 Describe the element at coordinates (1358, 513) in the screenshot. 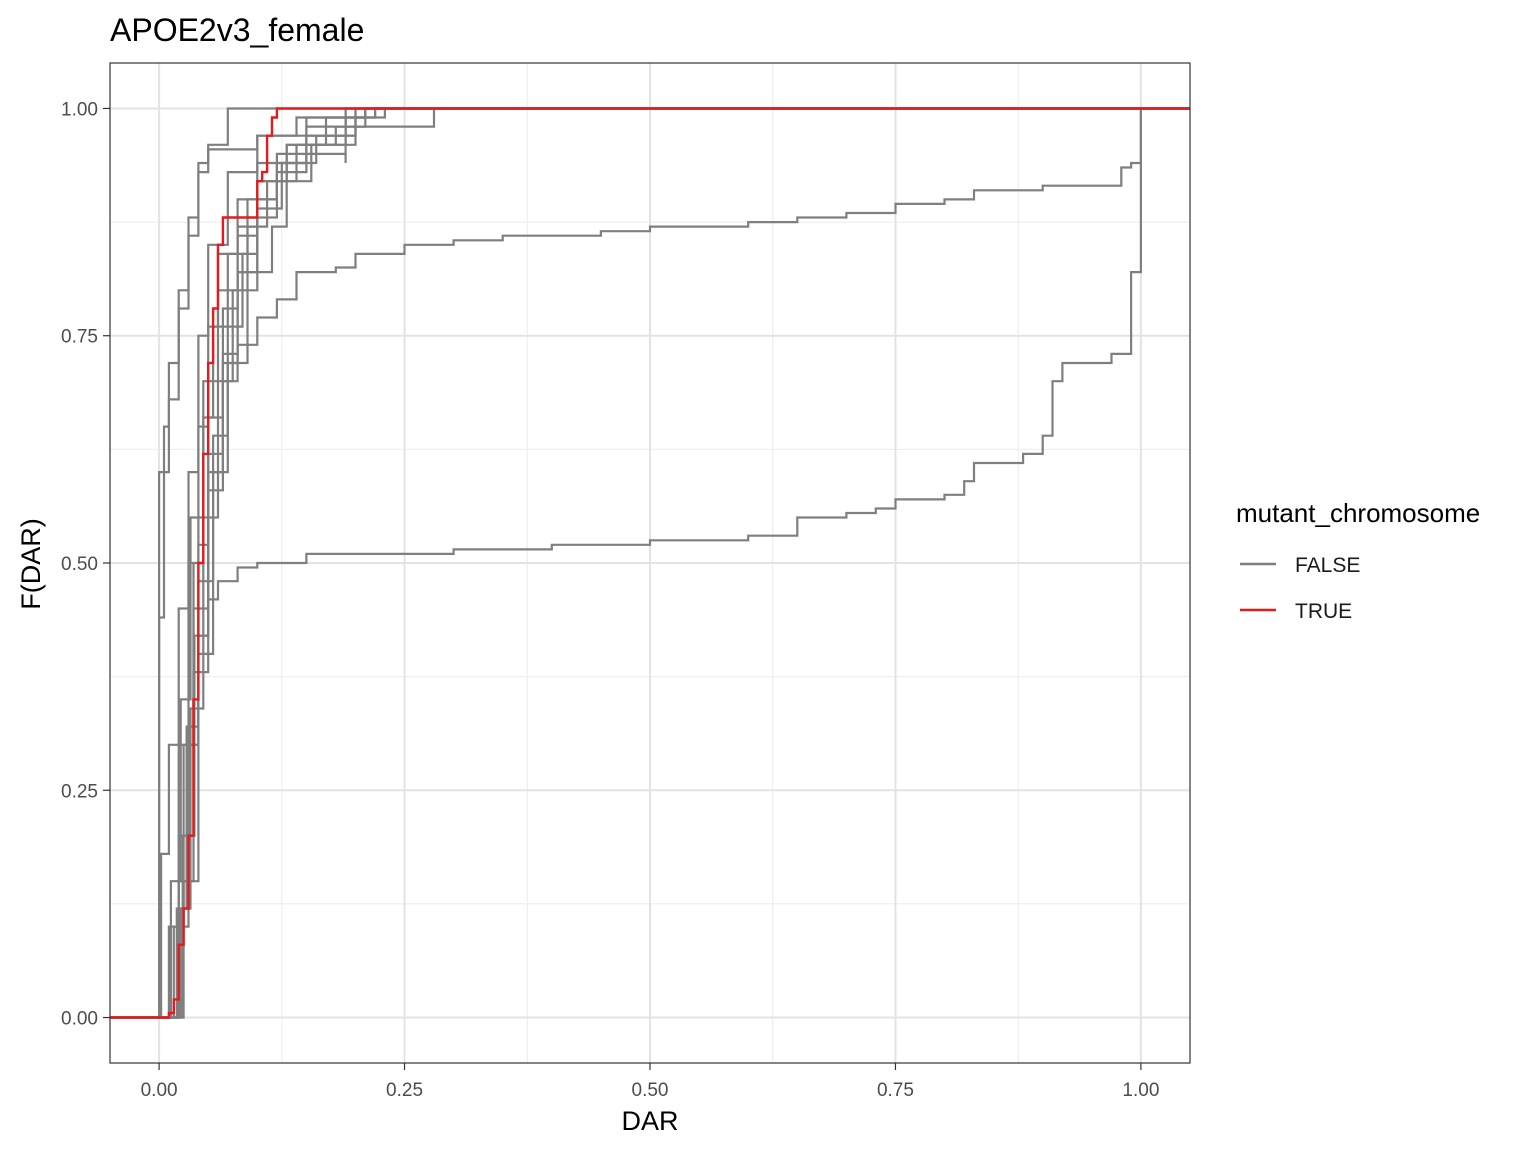

I see `legend-title: mutant_chromosome` at that location.